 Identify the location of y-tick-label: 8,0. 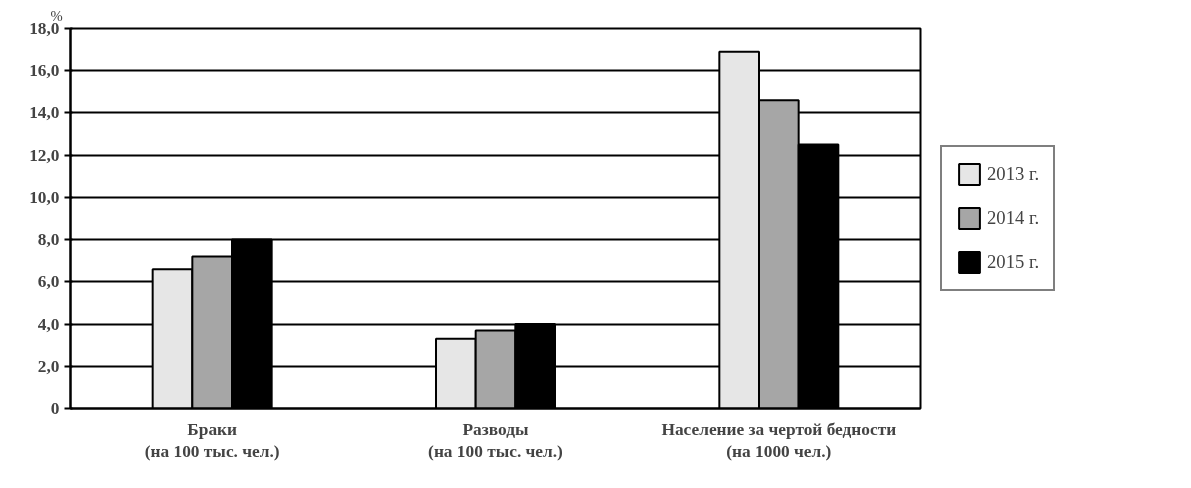
(48, 240).